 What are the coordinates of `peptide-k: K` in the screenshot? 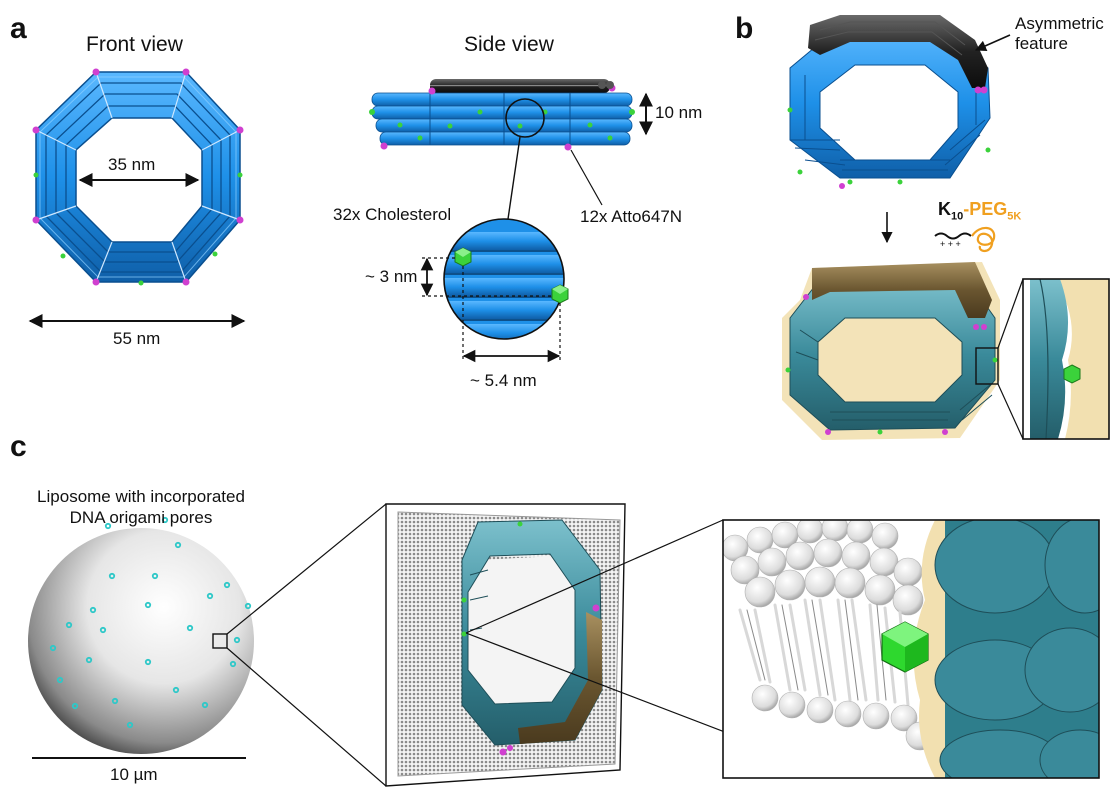 It's located at (944, 209).